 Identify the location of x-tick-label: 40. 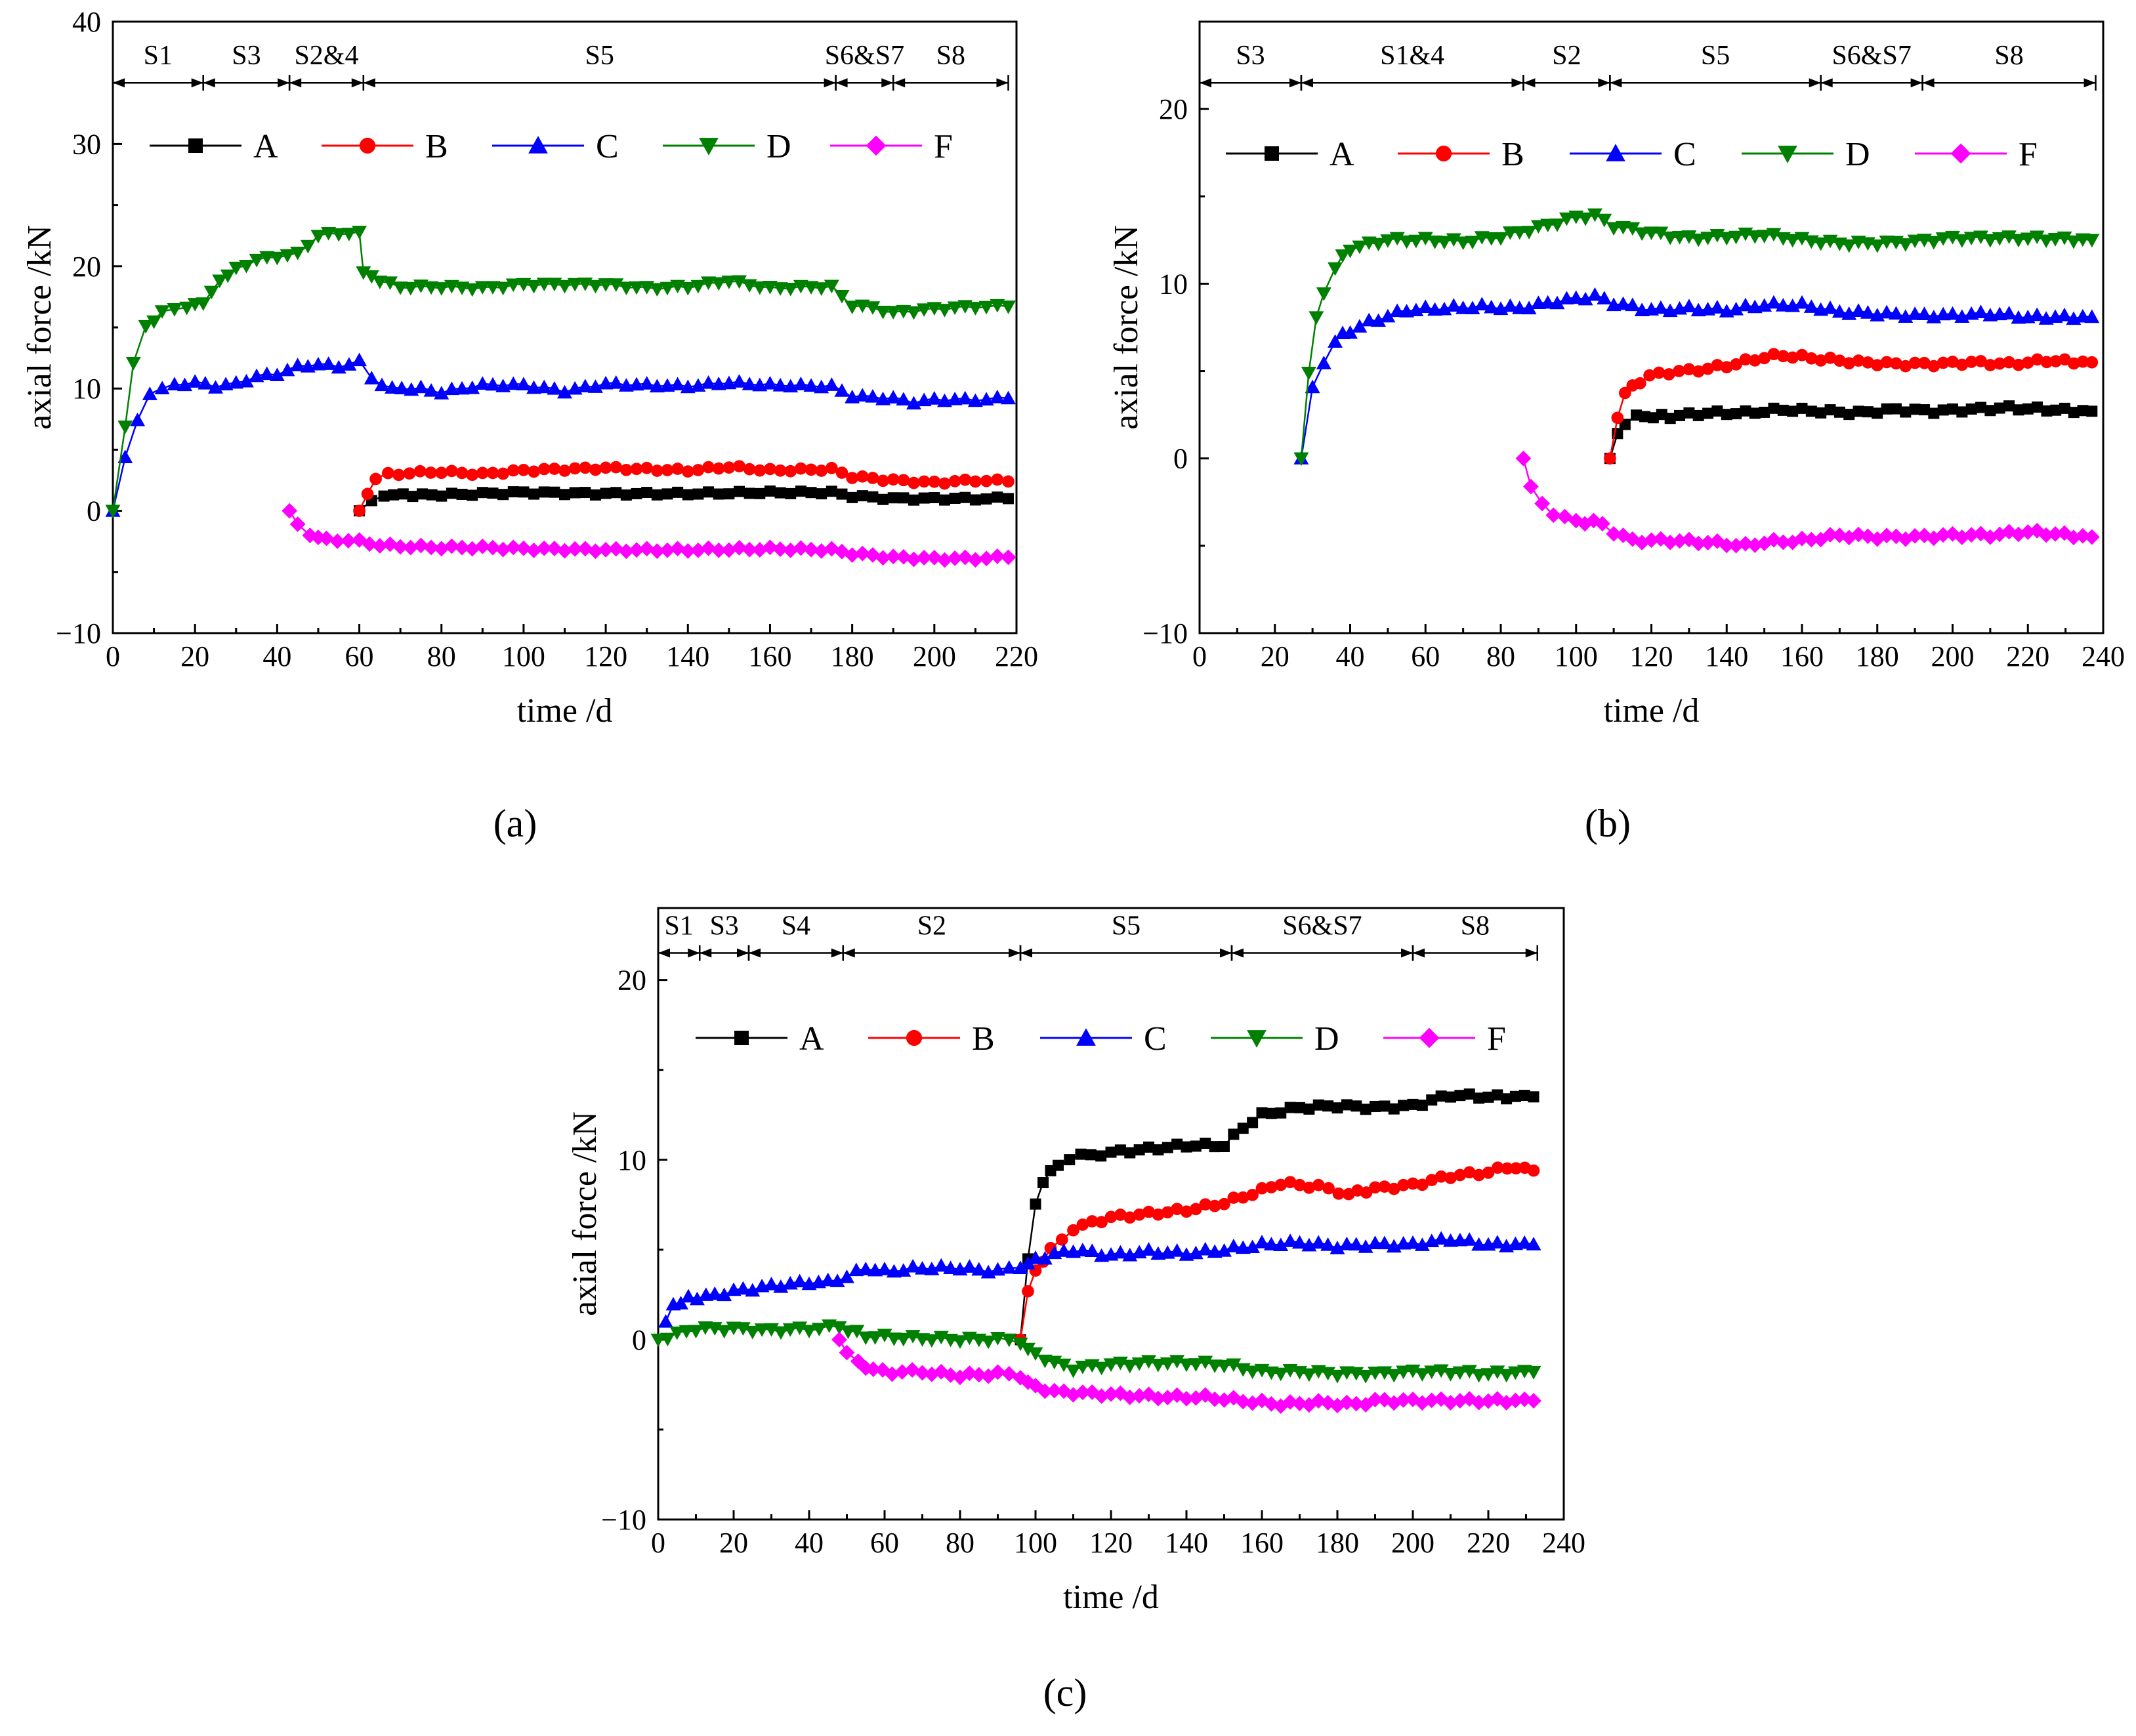
(276, 656).